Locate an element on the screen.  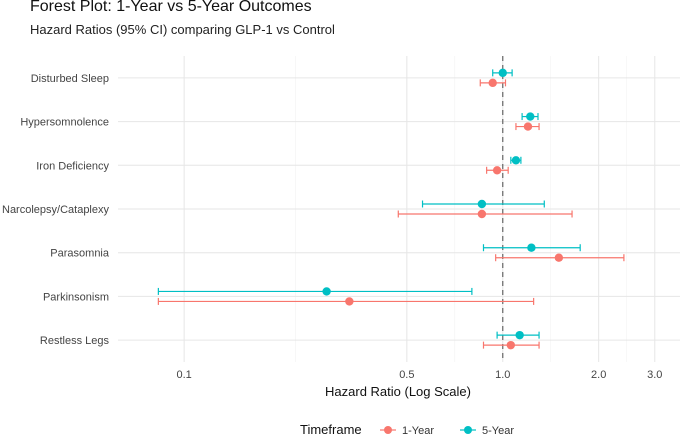
x-axis-title: Hazard Ratio (Log Scale) is located at coordinates (398, 391).